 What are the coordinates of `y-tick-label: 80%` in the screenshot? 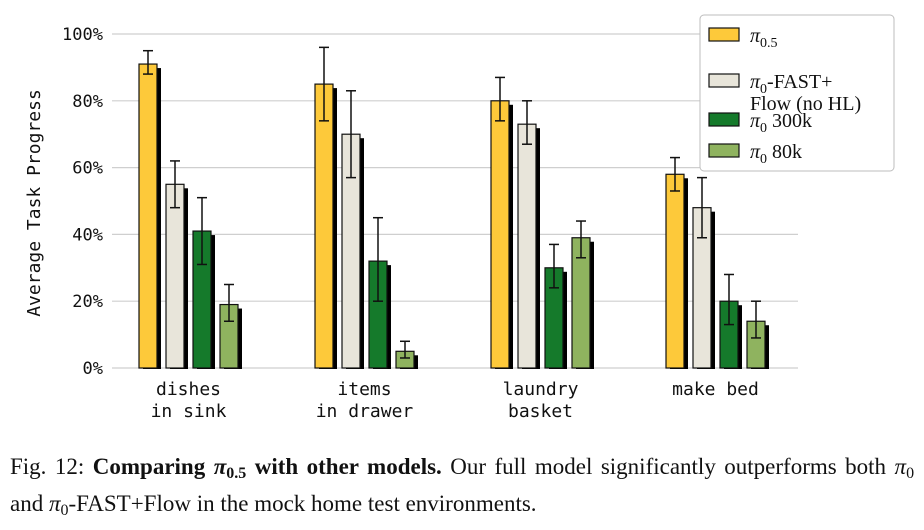 It's located at (87, 102).